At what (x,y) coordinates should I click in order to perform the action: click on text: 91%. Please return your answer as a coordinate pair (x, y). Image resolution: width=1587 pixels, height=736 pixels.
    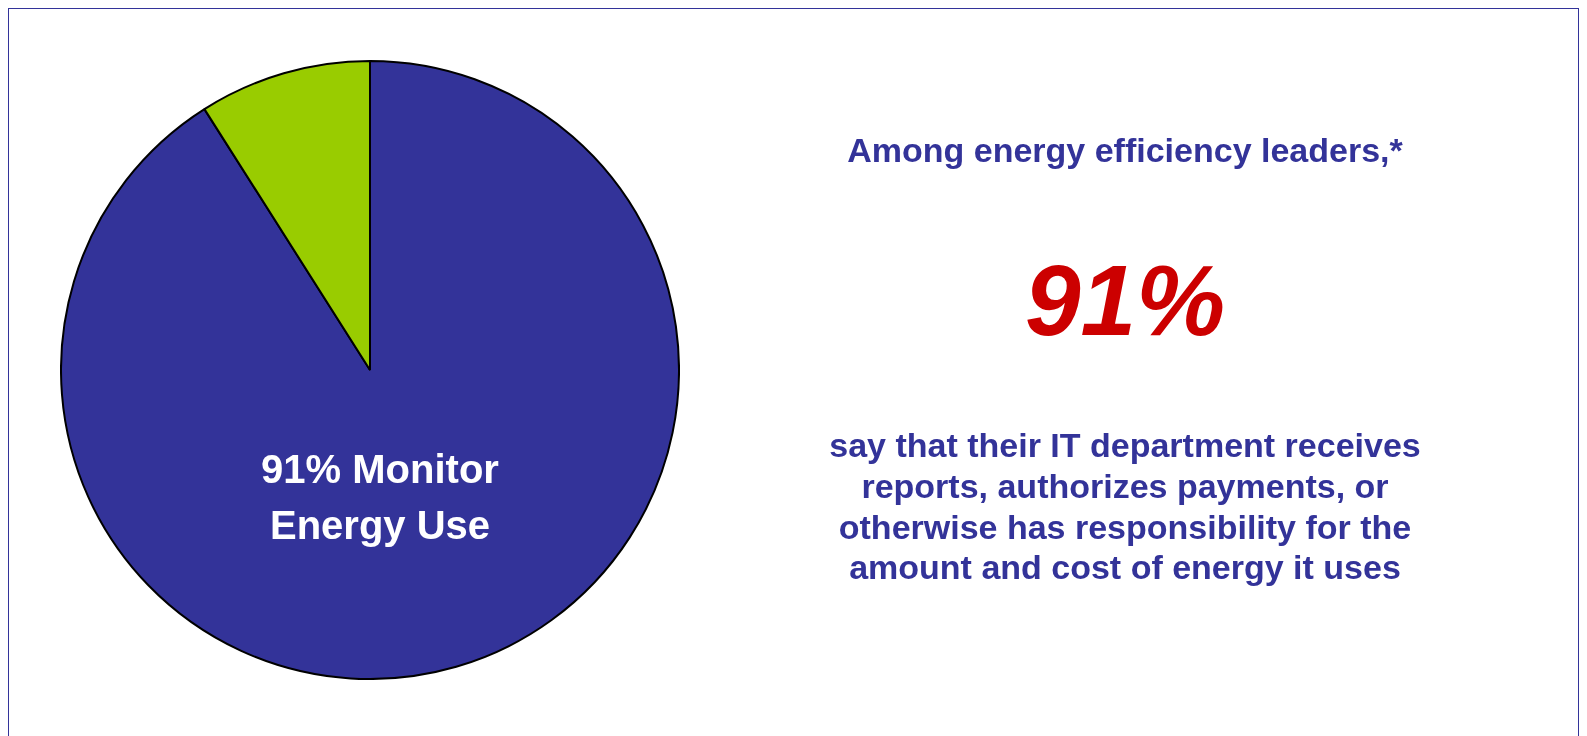
    Looking at the image, I should click on (1125, 300).